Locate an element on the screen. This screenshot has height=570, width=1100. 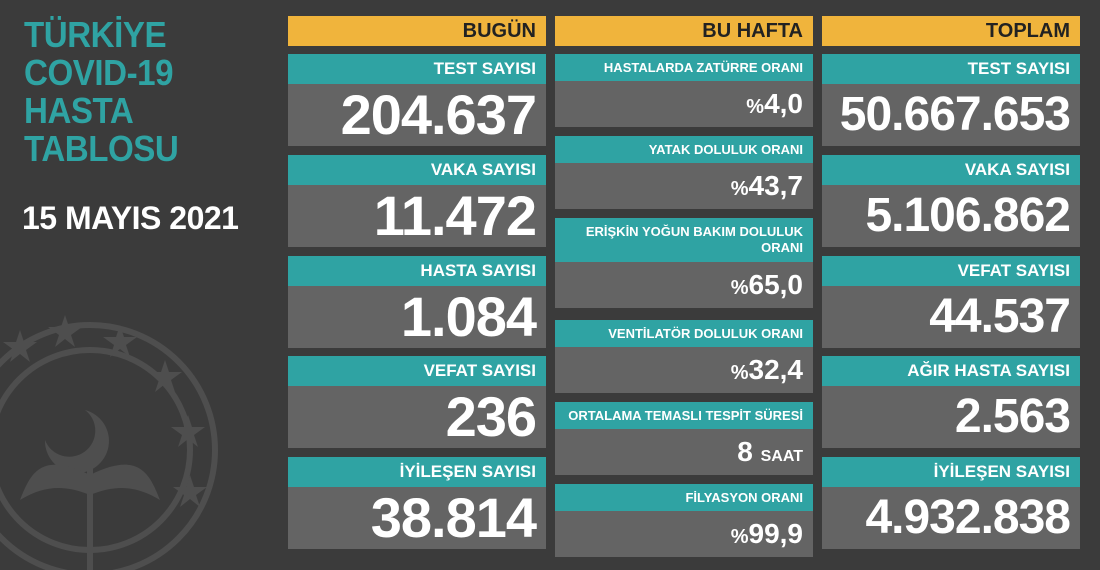
title-line: COVID-19 is located at coordinates (99, 72).